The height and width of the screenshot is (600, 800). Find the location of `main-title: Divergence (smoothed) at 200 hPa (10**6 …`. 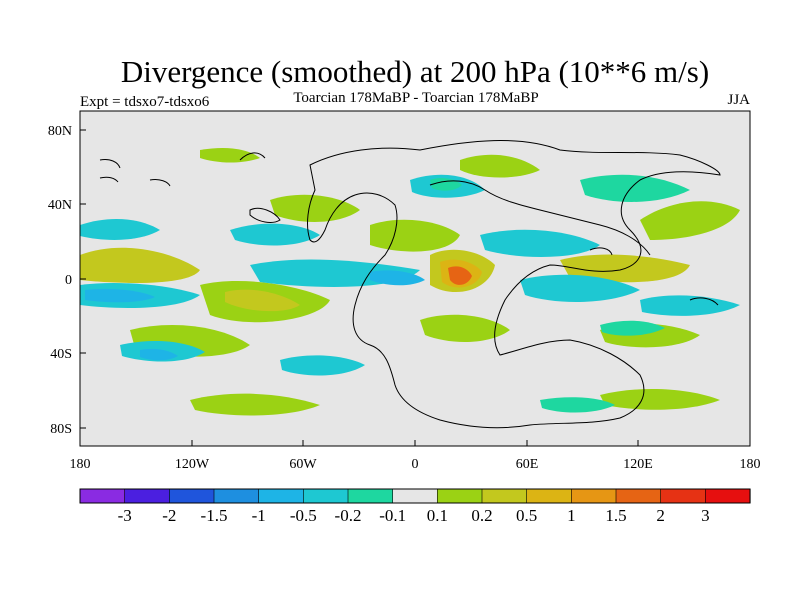

main-title: Divergence (smoothed) at 200 hPa (10**6 … is located at coordinates (415, 71).